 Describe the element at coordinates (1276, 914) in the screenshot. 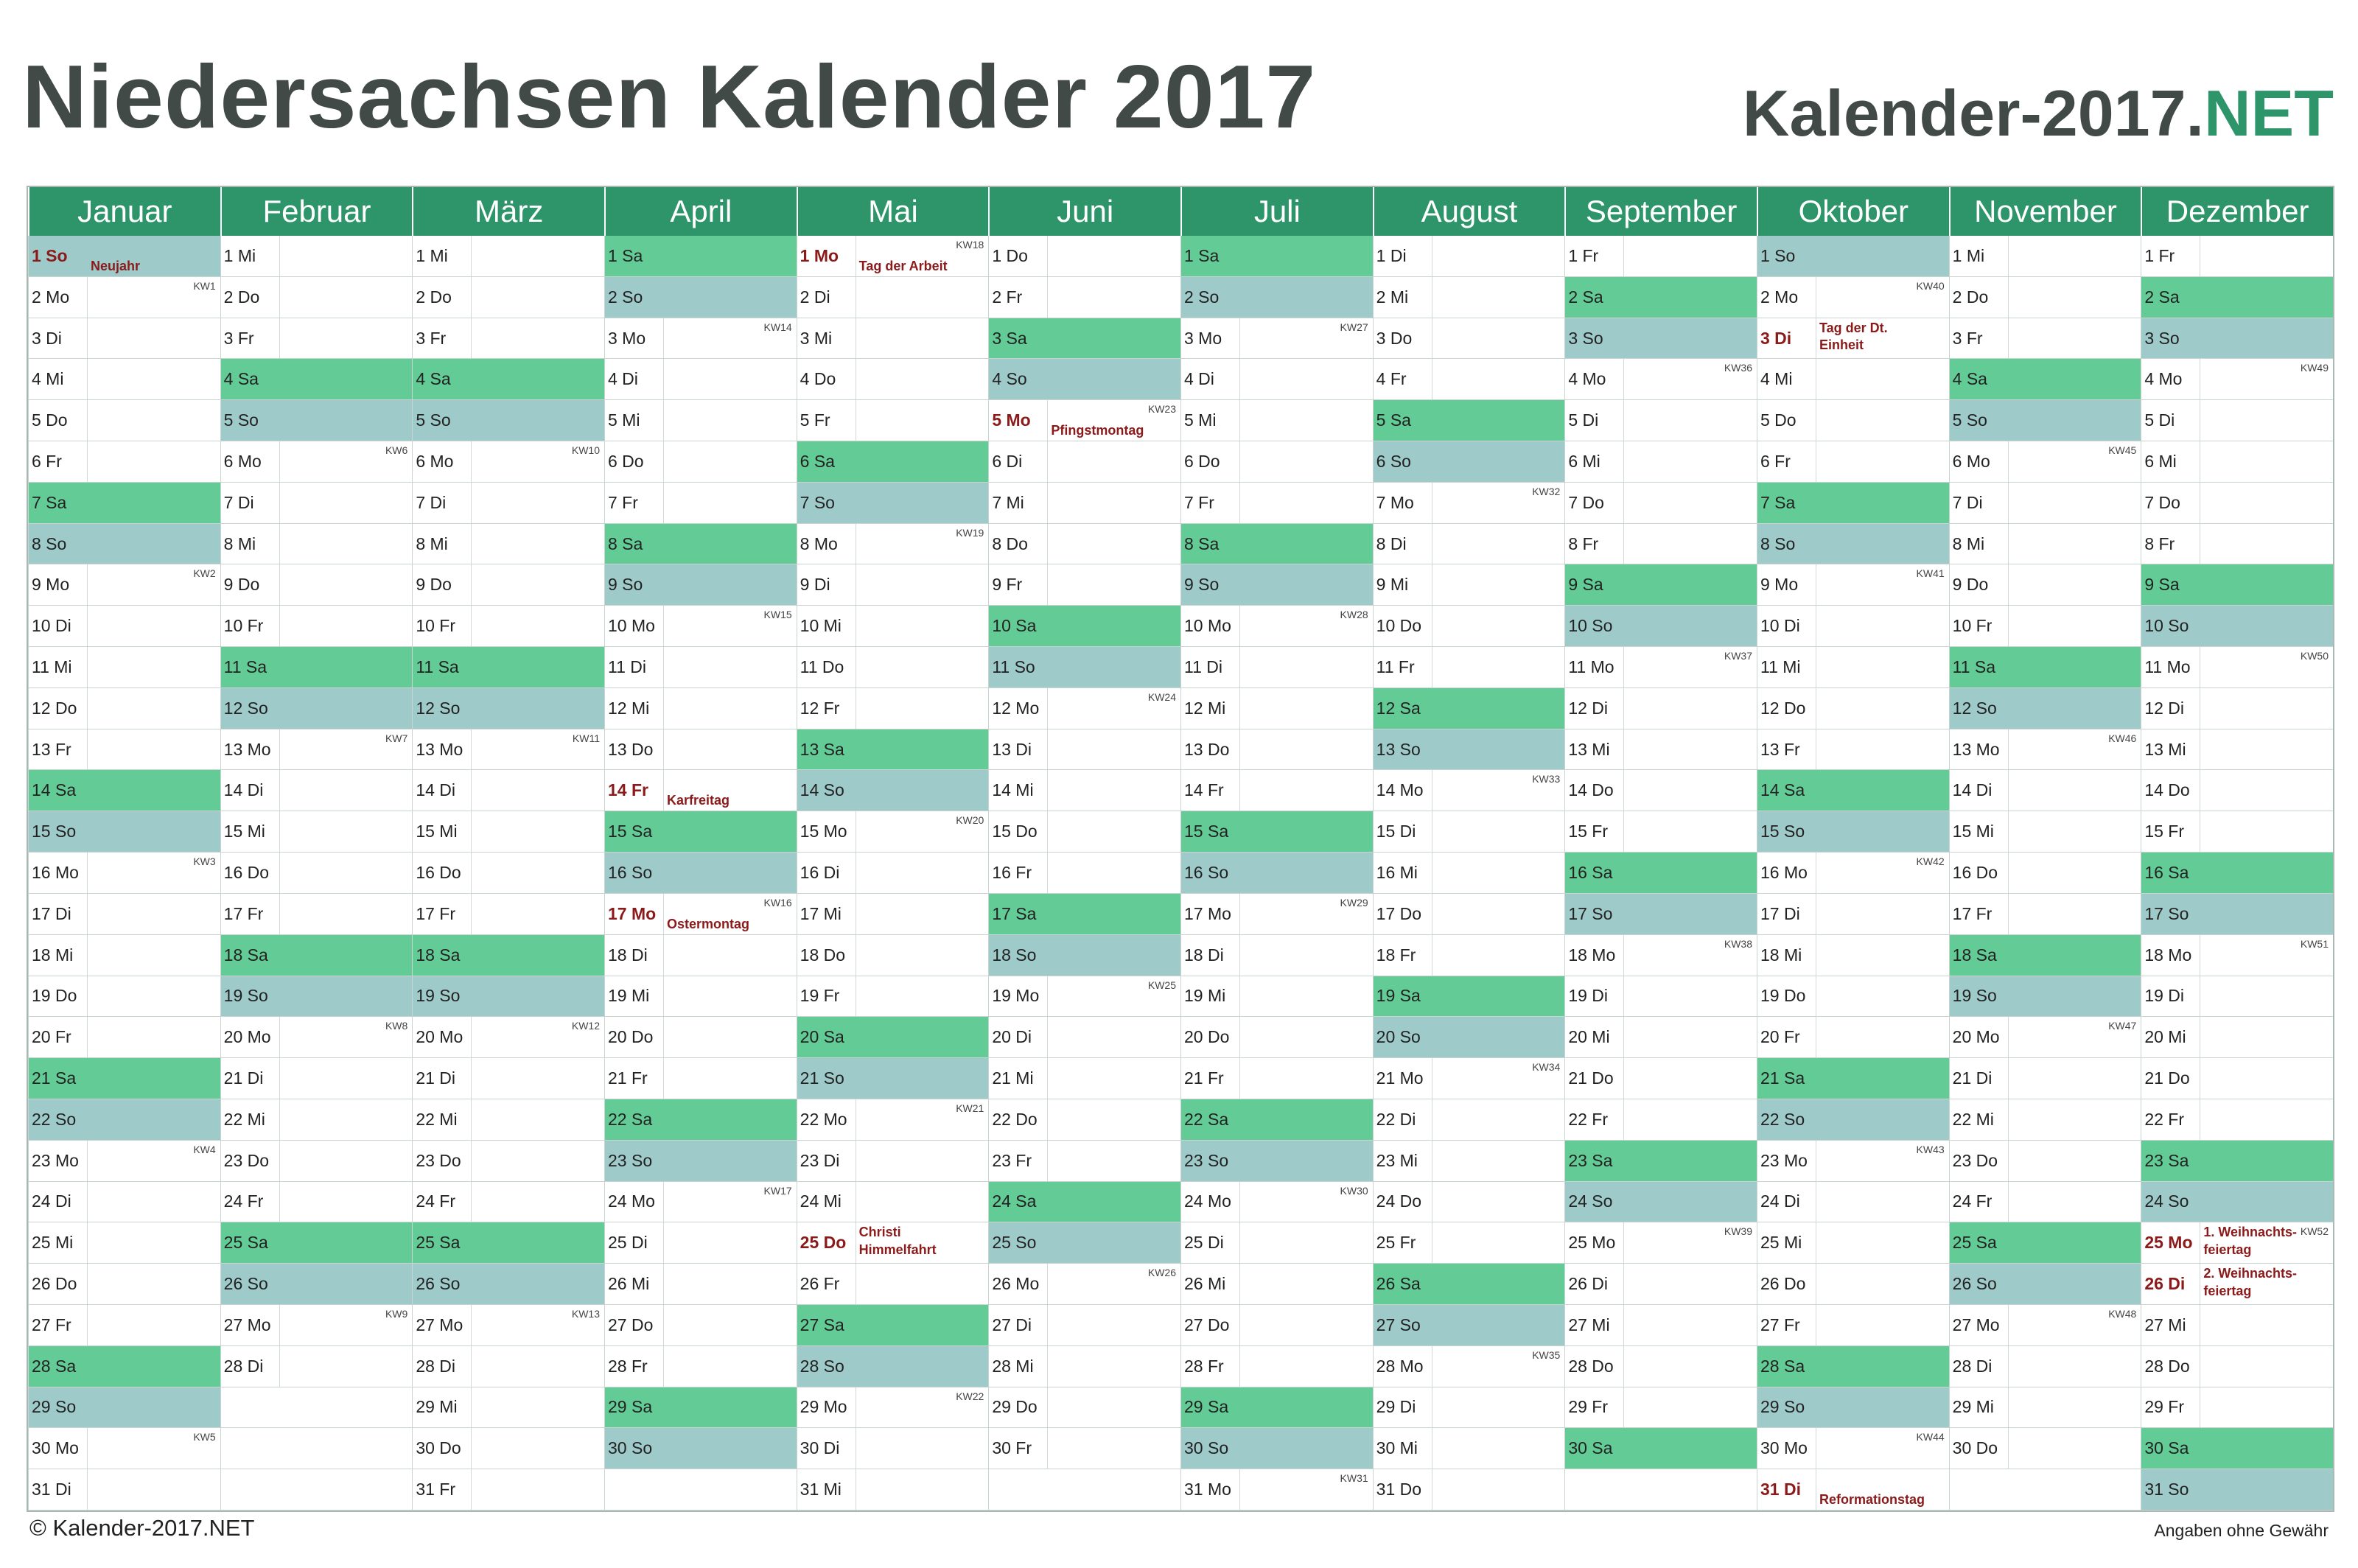

I see `day-cell: 17 Mo KW29` at that location.